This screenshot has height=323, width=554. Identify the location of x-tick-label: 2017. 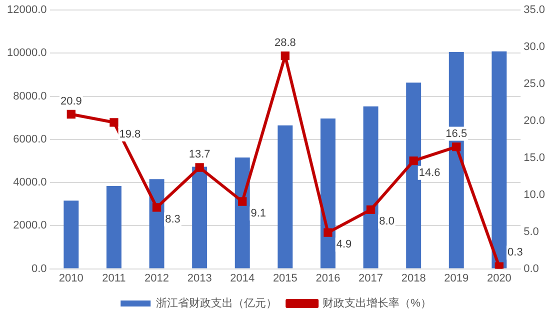
(371, 278).